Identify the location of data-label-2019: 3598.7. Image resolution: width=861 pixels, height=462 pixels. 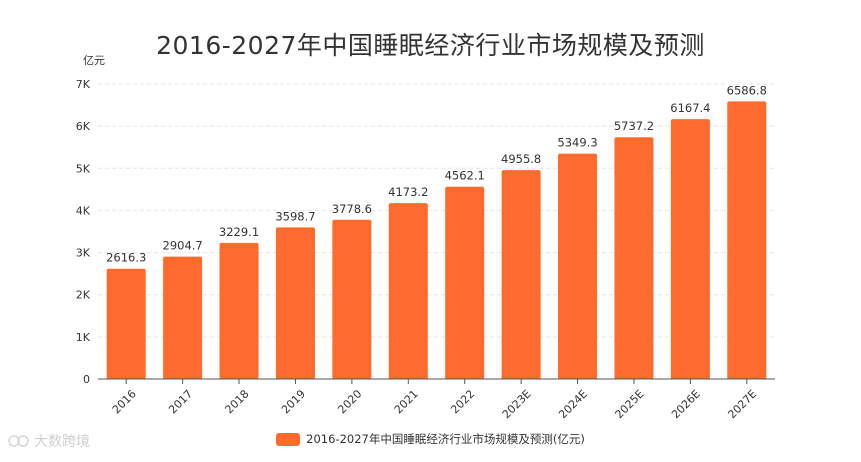
(295, 216).